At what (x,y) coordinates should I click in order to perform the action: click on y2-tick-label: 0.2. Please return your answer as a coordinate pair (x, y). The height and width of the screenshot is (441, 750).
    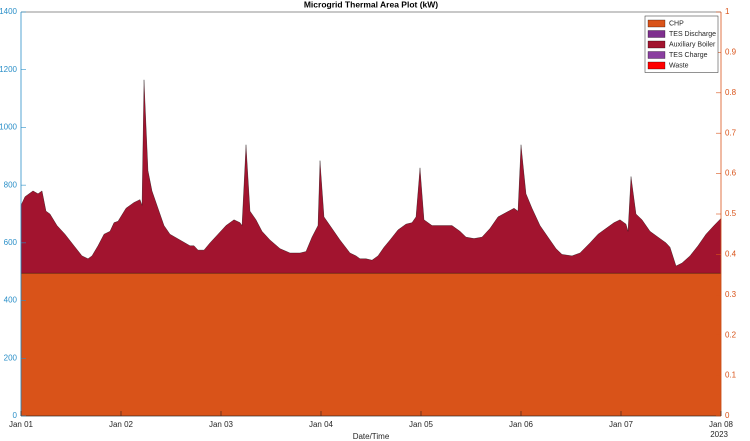
    Looking at the image, I should click on (731, 334).